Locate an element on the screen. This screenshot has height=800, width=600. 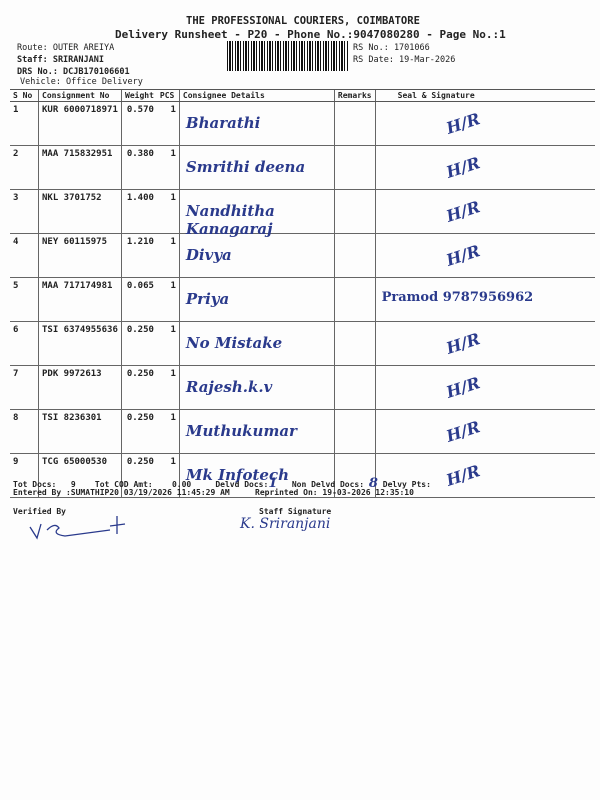
consignee-details: Rajesh.k.v is located at coordinates (256, 387).